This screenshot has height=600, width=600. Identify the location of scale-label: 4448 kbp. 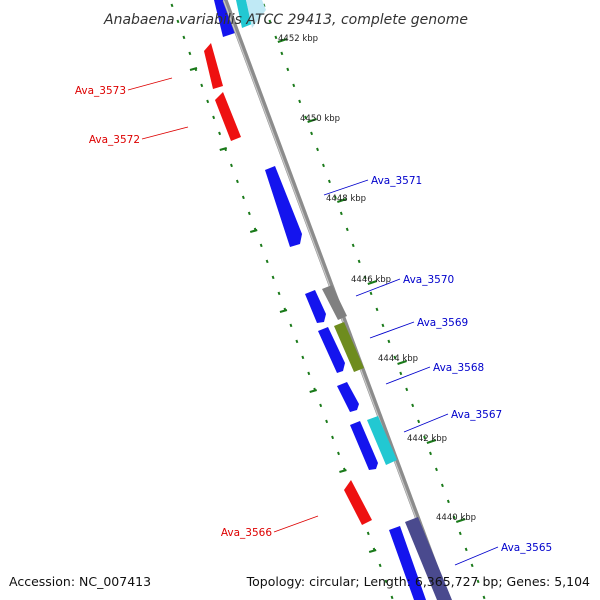
(346, 199).